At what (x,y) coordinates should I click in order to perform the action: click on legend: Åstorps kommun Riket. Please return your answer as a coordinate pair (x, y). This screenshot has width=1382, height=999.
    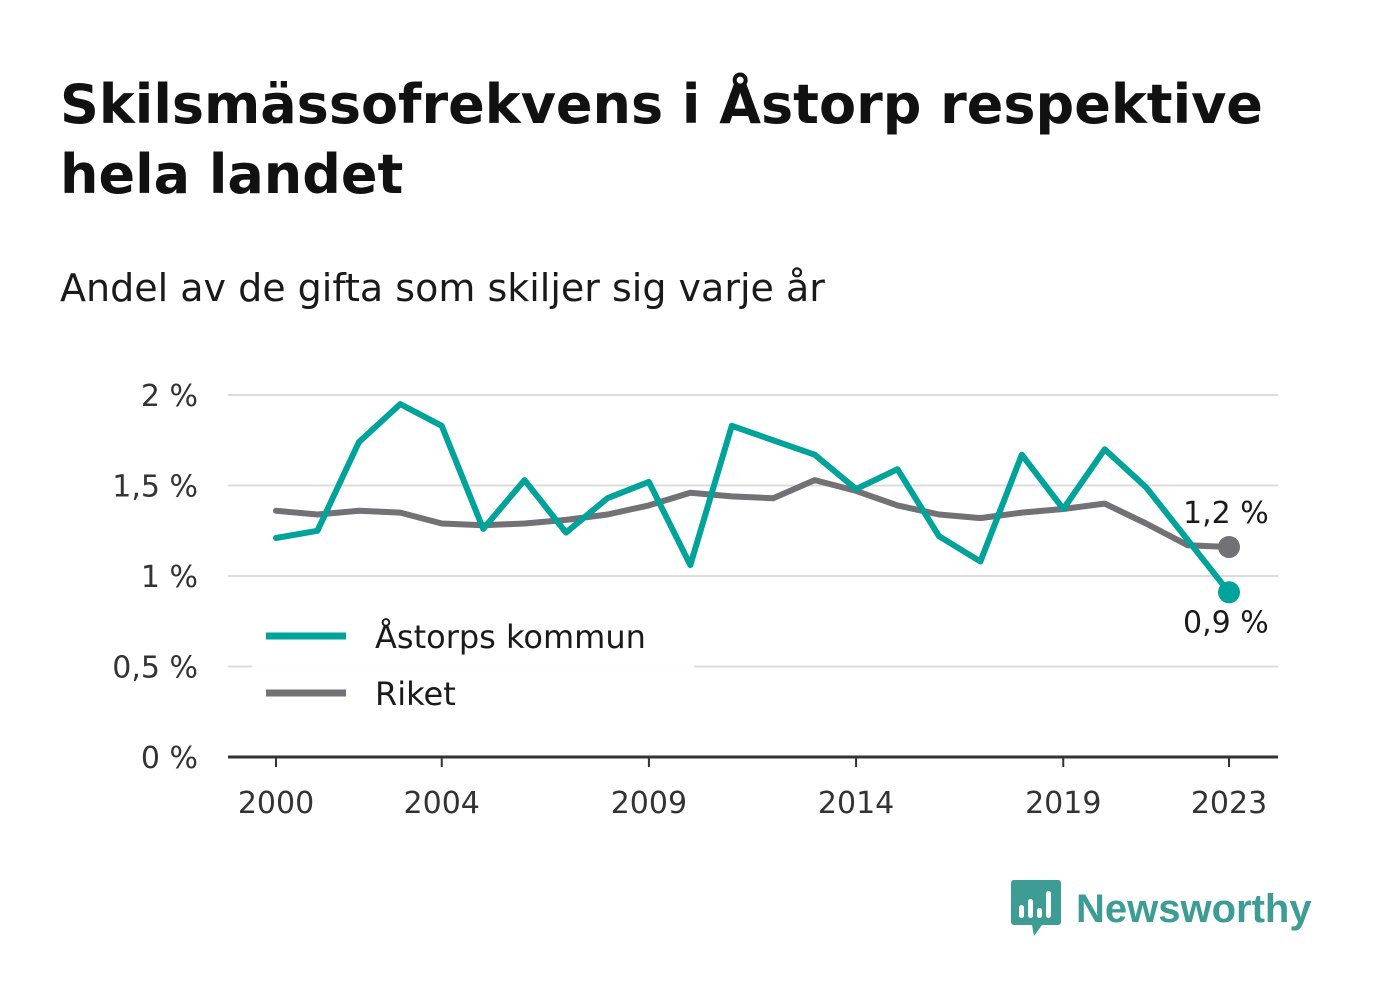
    Looking at the image, I should click on (473, 665).